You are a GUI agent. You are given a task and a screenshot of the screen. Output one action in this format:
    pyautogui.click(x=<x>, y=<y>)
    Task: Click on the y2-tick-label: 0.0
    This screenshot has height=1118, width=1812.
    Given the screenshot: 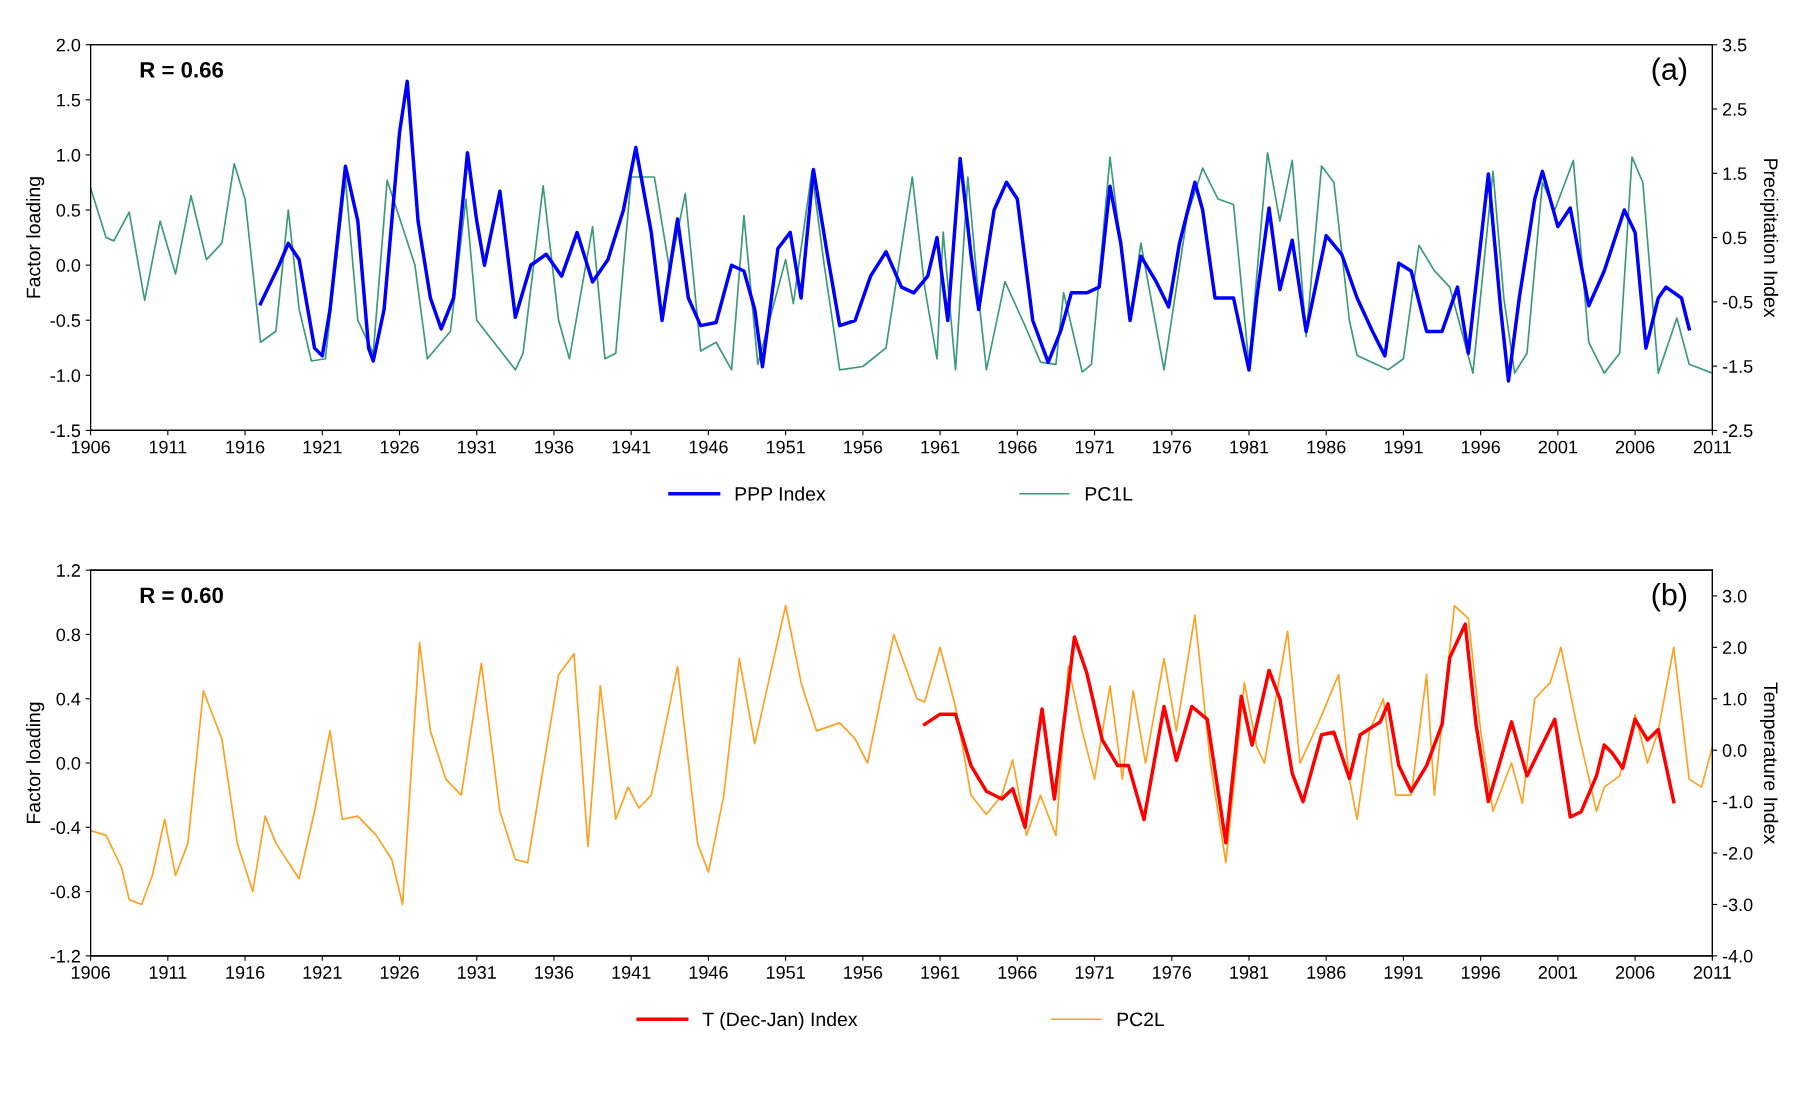 What is the action you would take?
    pyautogui.click(x=1734, y=750)
    